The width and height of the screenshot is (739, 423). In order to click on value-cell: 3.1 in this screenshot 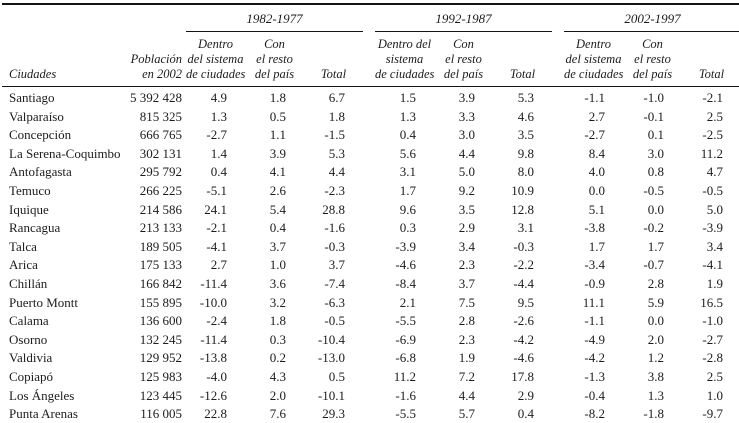, I will do `click(407, 172)`.